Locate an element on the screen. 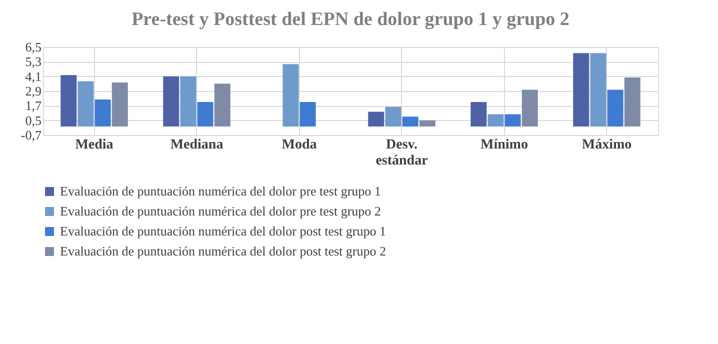 Image resolution: width=718 pixels, height=344 pixels. x-tick-label: Máximo is located at coordinates (607, 145).